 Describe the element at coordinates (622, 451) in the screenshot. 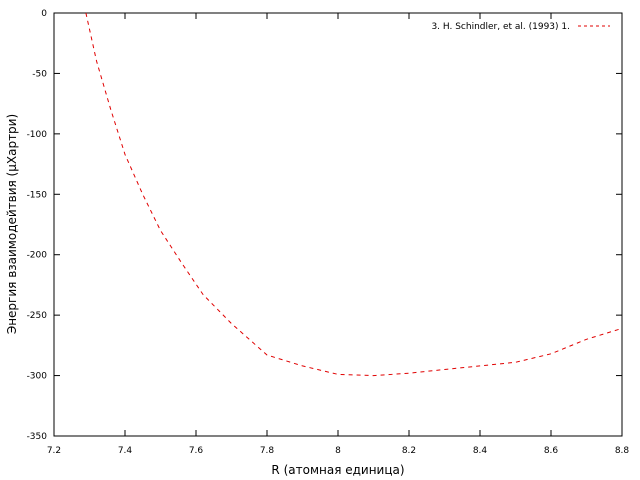

I see `x-tick-label: 8.8` at that location.